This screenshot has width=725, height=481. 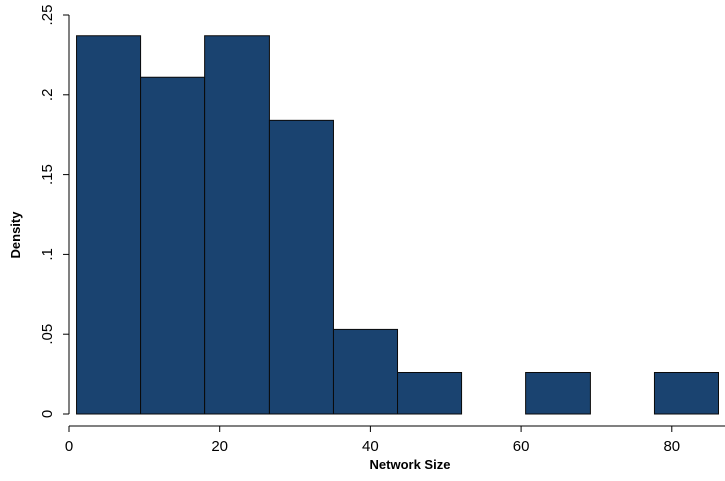 What do you see at coordinates (671, 446) in the screenshot?
I see `x-tick-label-4: 80` at bounding box center [671, 446].